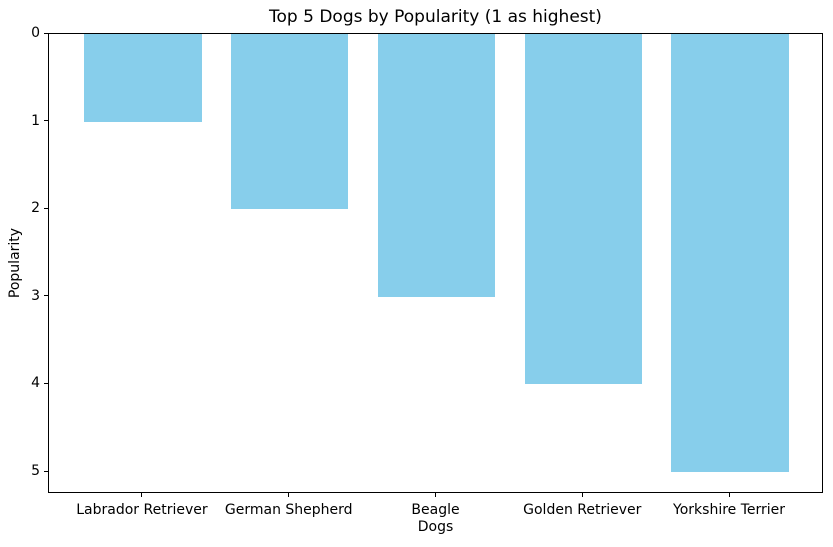 This screenshot has height=547, width=833. Describe the element at coordinates (730, 253) in the screenshot. I see `bar-yorkshire-terrier` at that location.